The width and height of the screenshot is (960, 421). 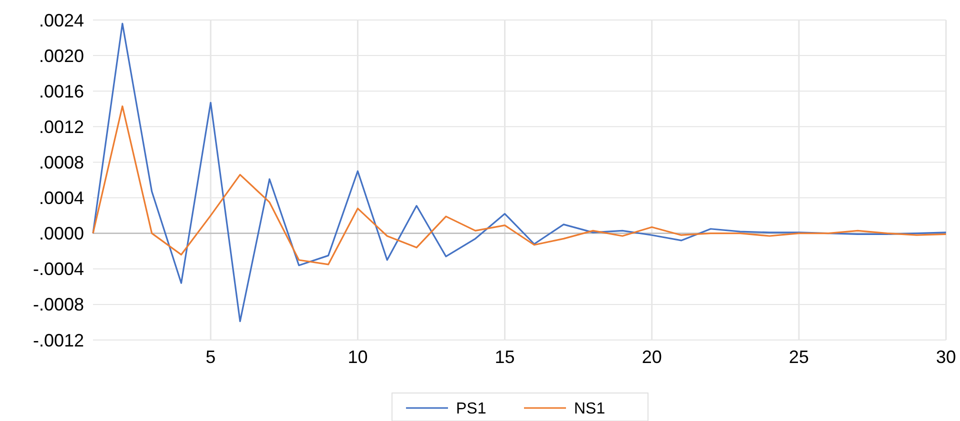 I want to click on y-tick-label: -.0008, so click(x=58, y=304).